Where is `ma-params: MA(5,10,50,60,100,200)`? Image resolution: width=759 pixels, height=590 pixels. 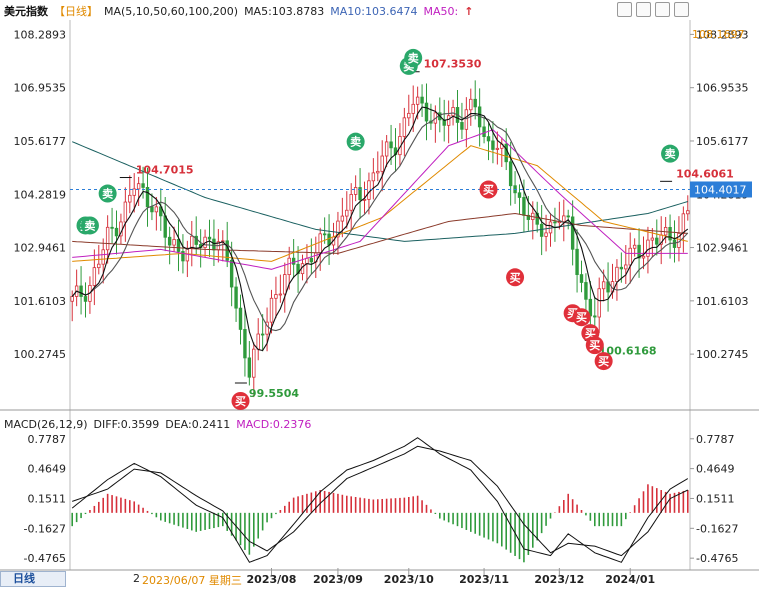 ma-params: MA(5,10,50,60,100,200) is located at coordinates (171, 11).